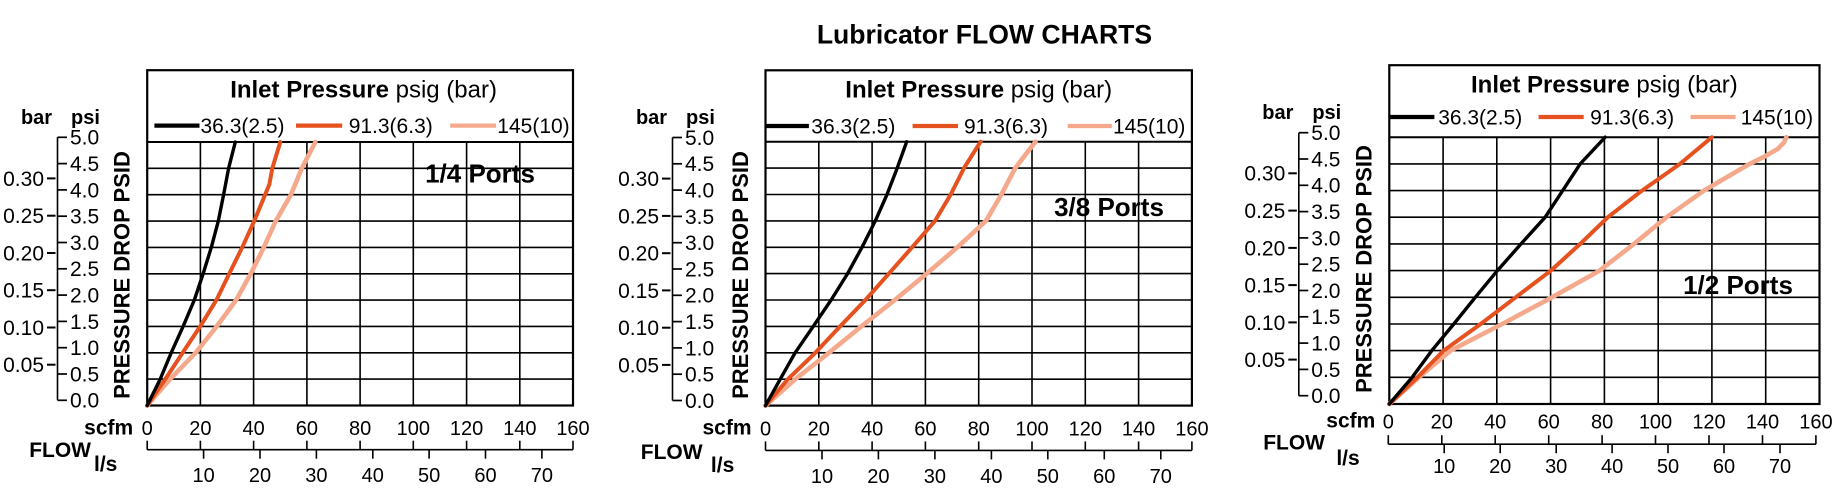  I want to click on svg-text: 70, so click(1161, 477).